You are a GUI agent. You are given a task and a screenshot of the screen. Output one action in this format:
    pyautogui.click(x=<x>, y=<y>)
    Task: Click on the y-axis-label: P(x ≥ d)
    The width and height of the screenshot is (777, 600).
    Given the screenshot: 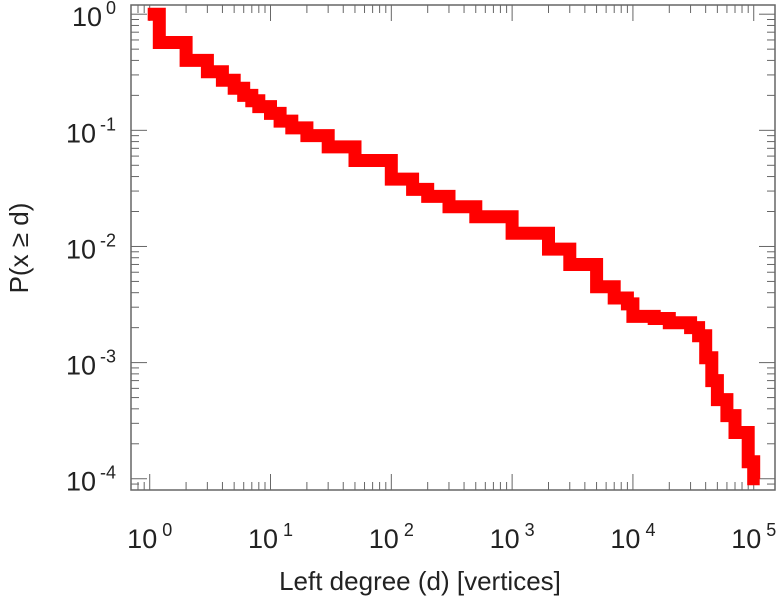 What is the action you would take?
    pyautogui.click(x=19, y=248)
    